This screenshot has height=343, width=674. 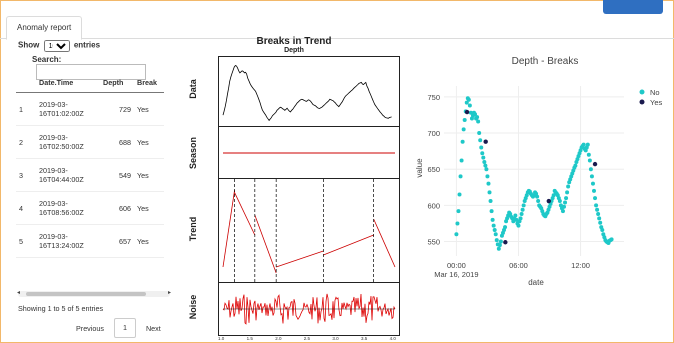 I want to click on entries-label: entries, so click(x=87, y=45).